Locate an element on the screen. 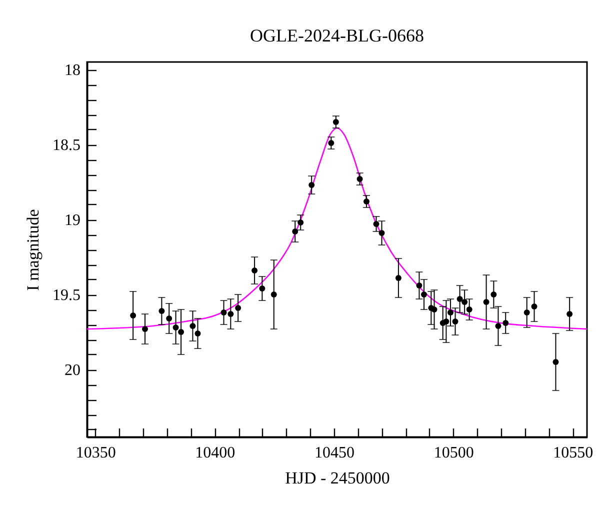  y-tick-label: 19.5 is located at coordinates (66, 295).